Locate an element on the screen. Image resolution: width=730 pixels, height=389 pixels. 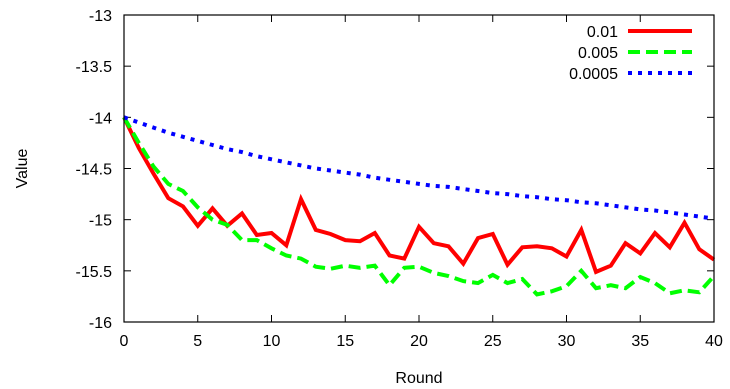
legend-label-2: 0.0005 is located at coordinates (593, 74).